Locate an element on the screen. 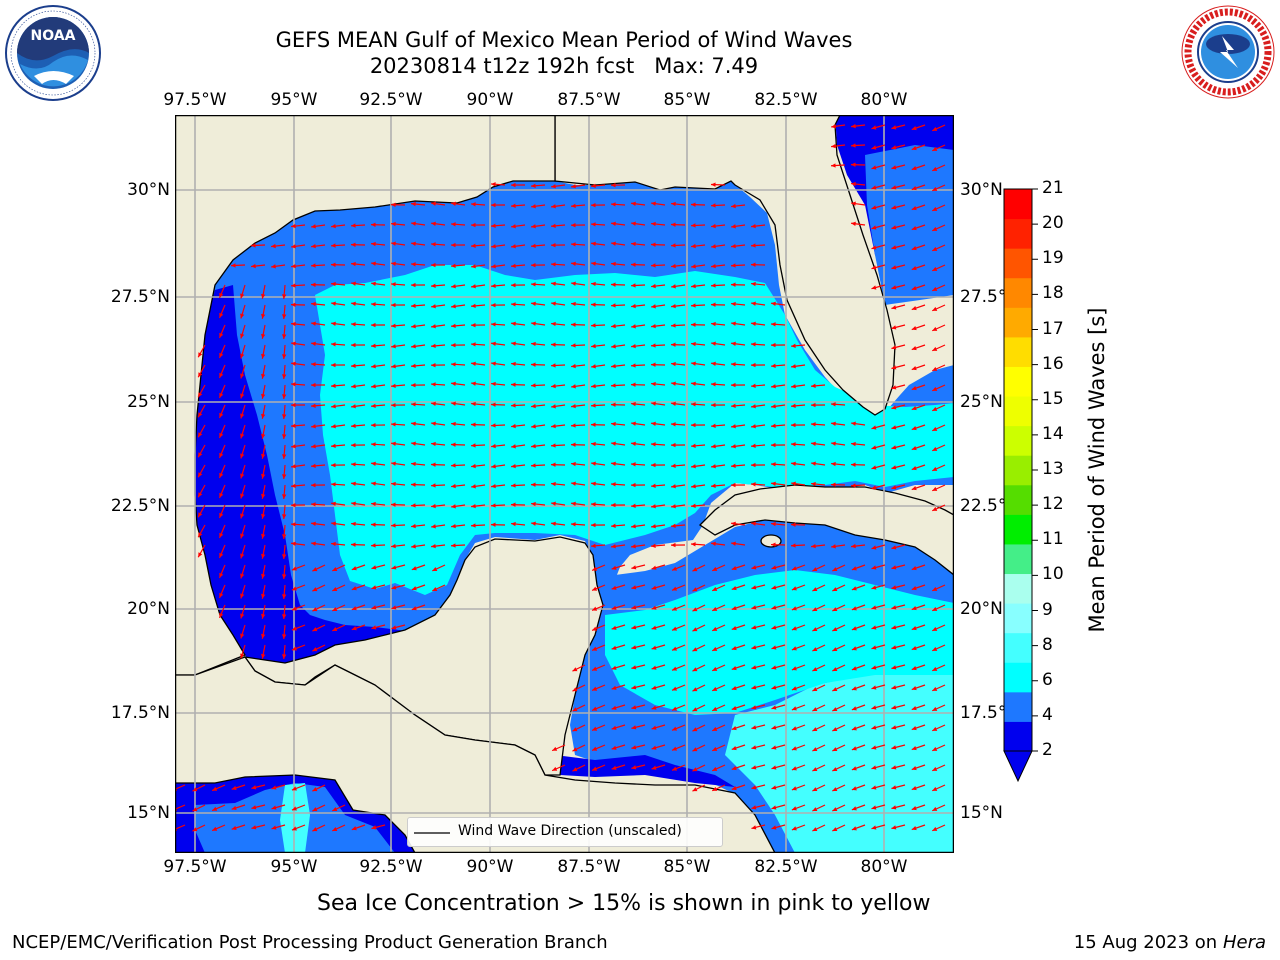  lon-label: 87.5°W is located at coordinates (589, 100).